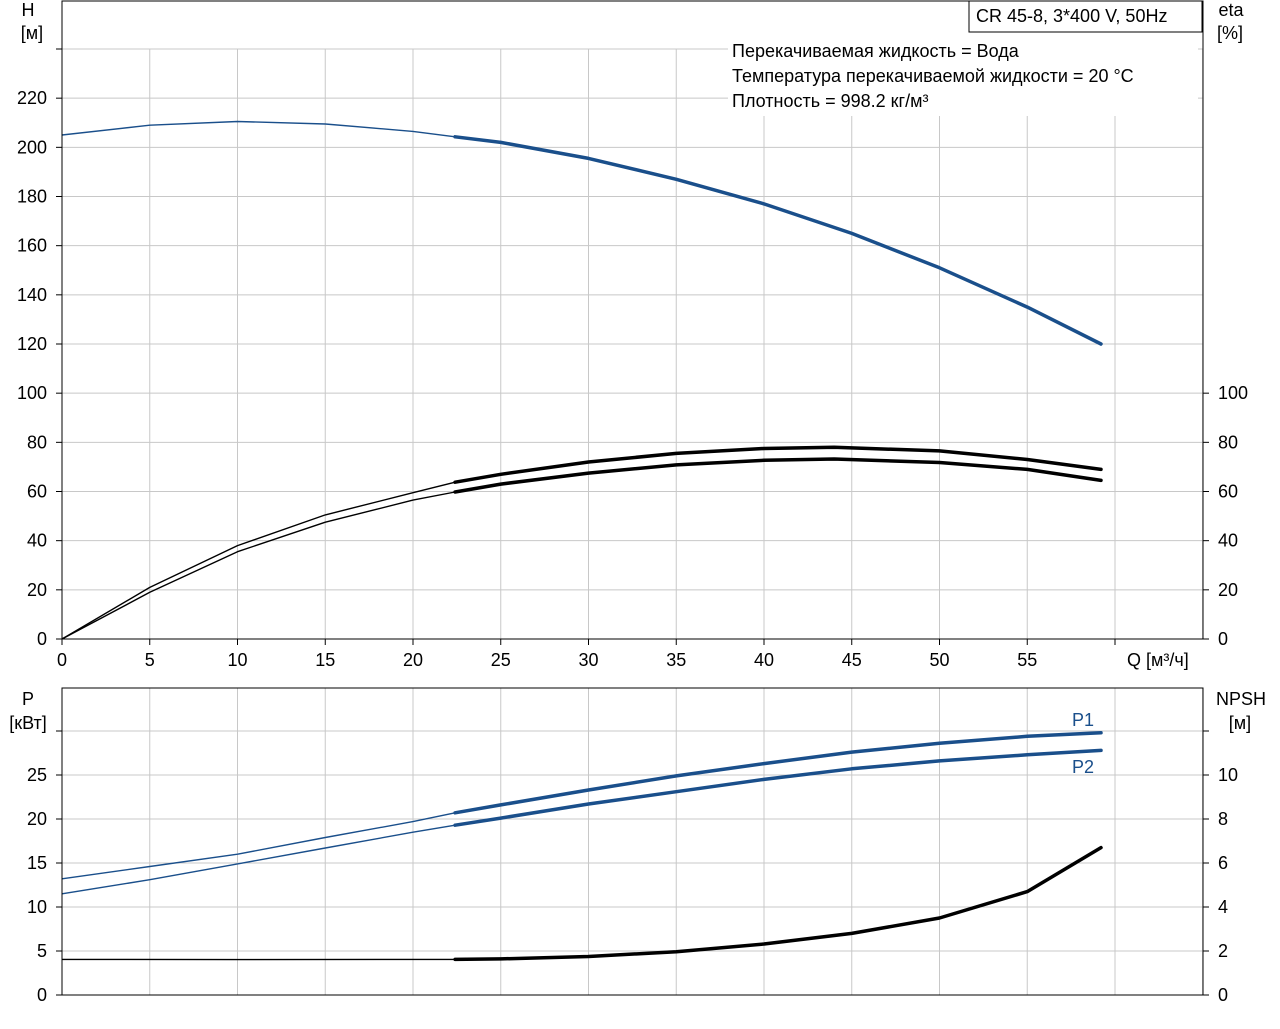  Describe the element at coordinates (42, 951) in the screenshot. I see `left-tick-label: 5` at that location.